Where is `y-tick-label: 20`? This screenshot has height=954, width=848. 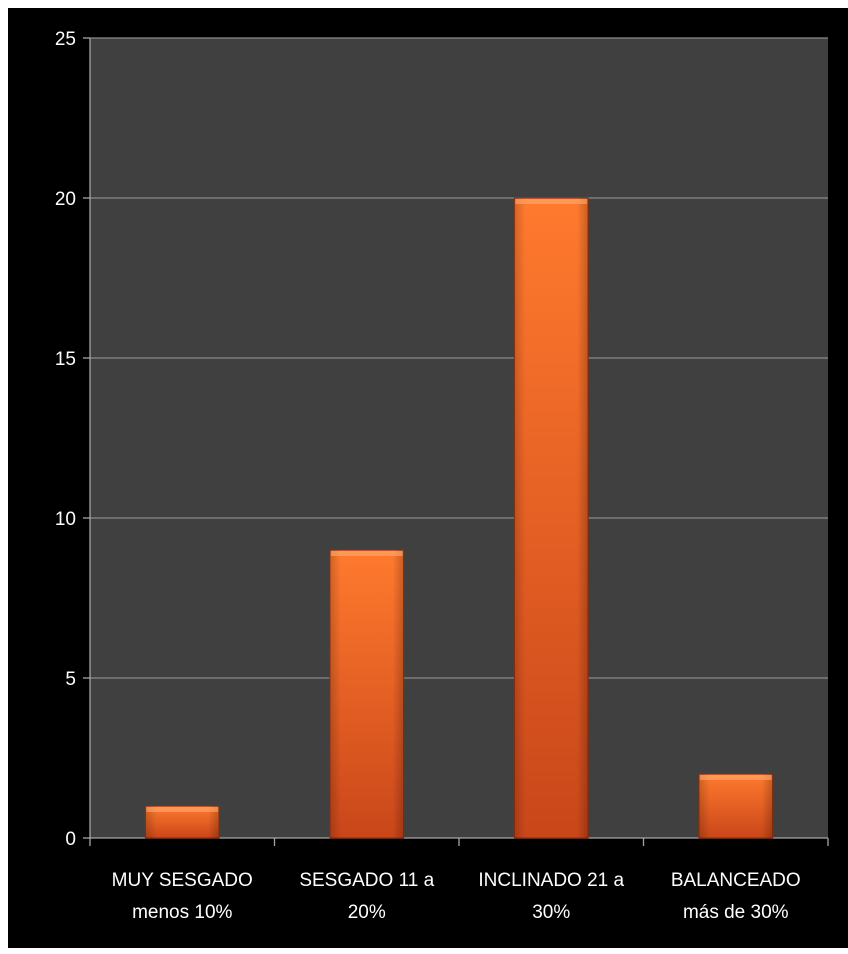
y-tick-label: 20 is located at coordinates (65, 199).